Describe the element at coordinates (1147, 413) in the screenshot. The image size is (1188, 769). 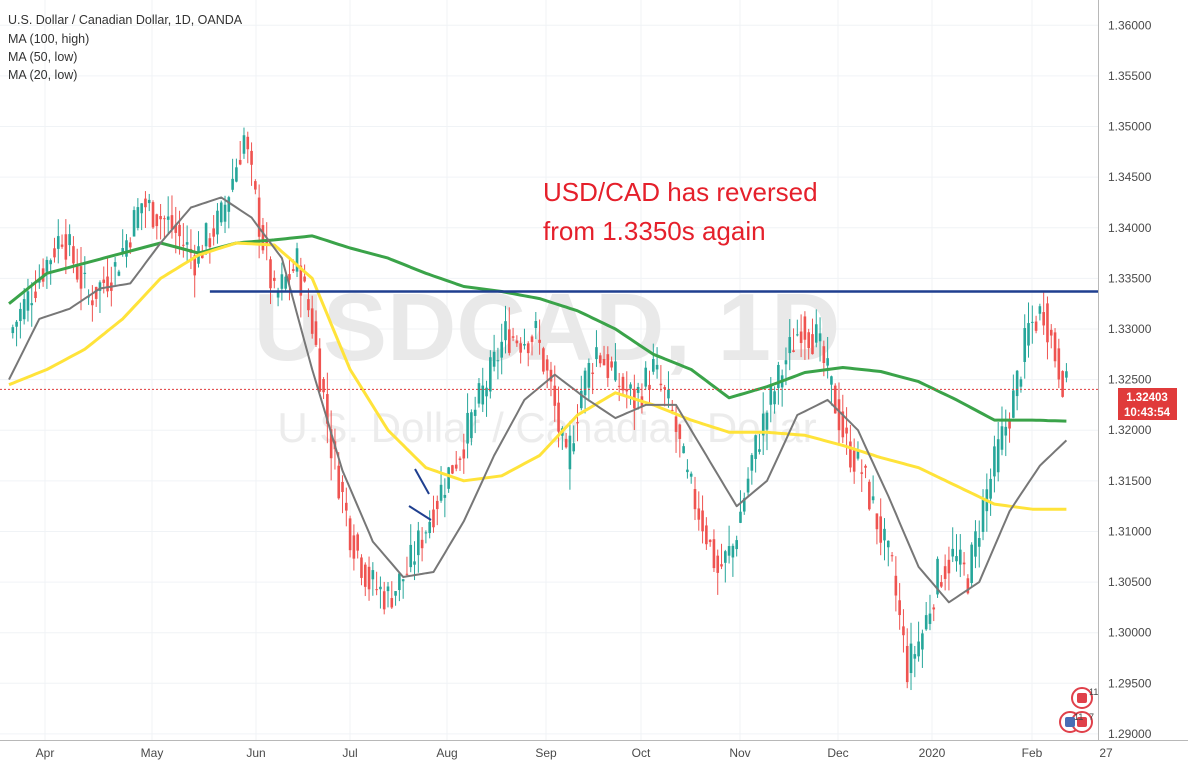
I see `bar-countdown: 10:43:54` at that location.